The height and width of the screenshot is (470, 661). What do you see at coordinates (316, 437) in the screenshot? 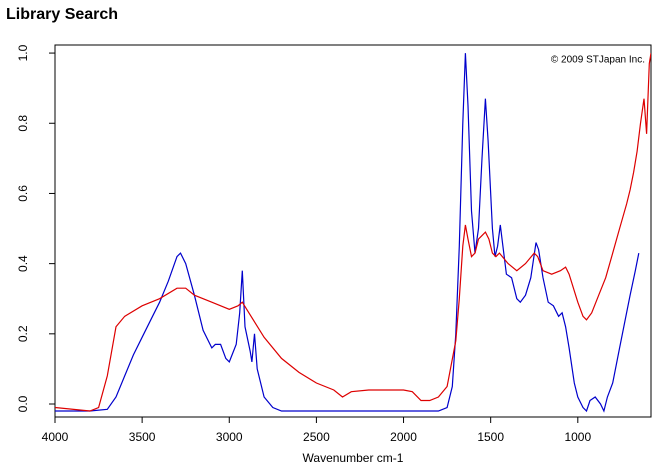
I see `x-tick-label: 2500` at bounding box center [316, 437].